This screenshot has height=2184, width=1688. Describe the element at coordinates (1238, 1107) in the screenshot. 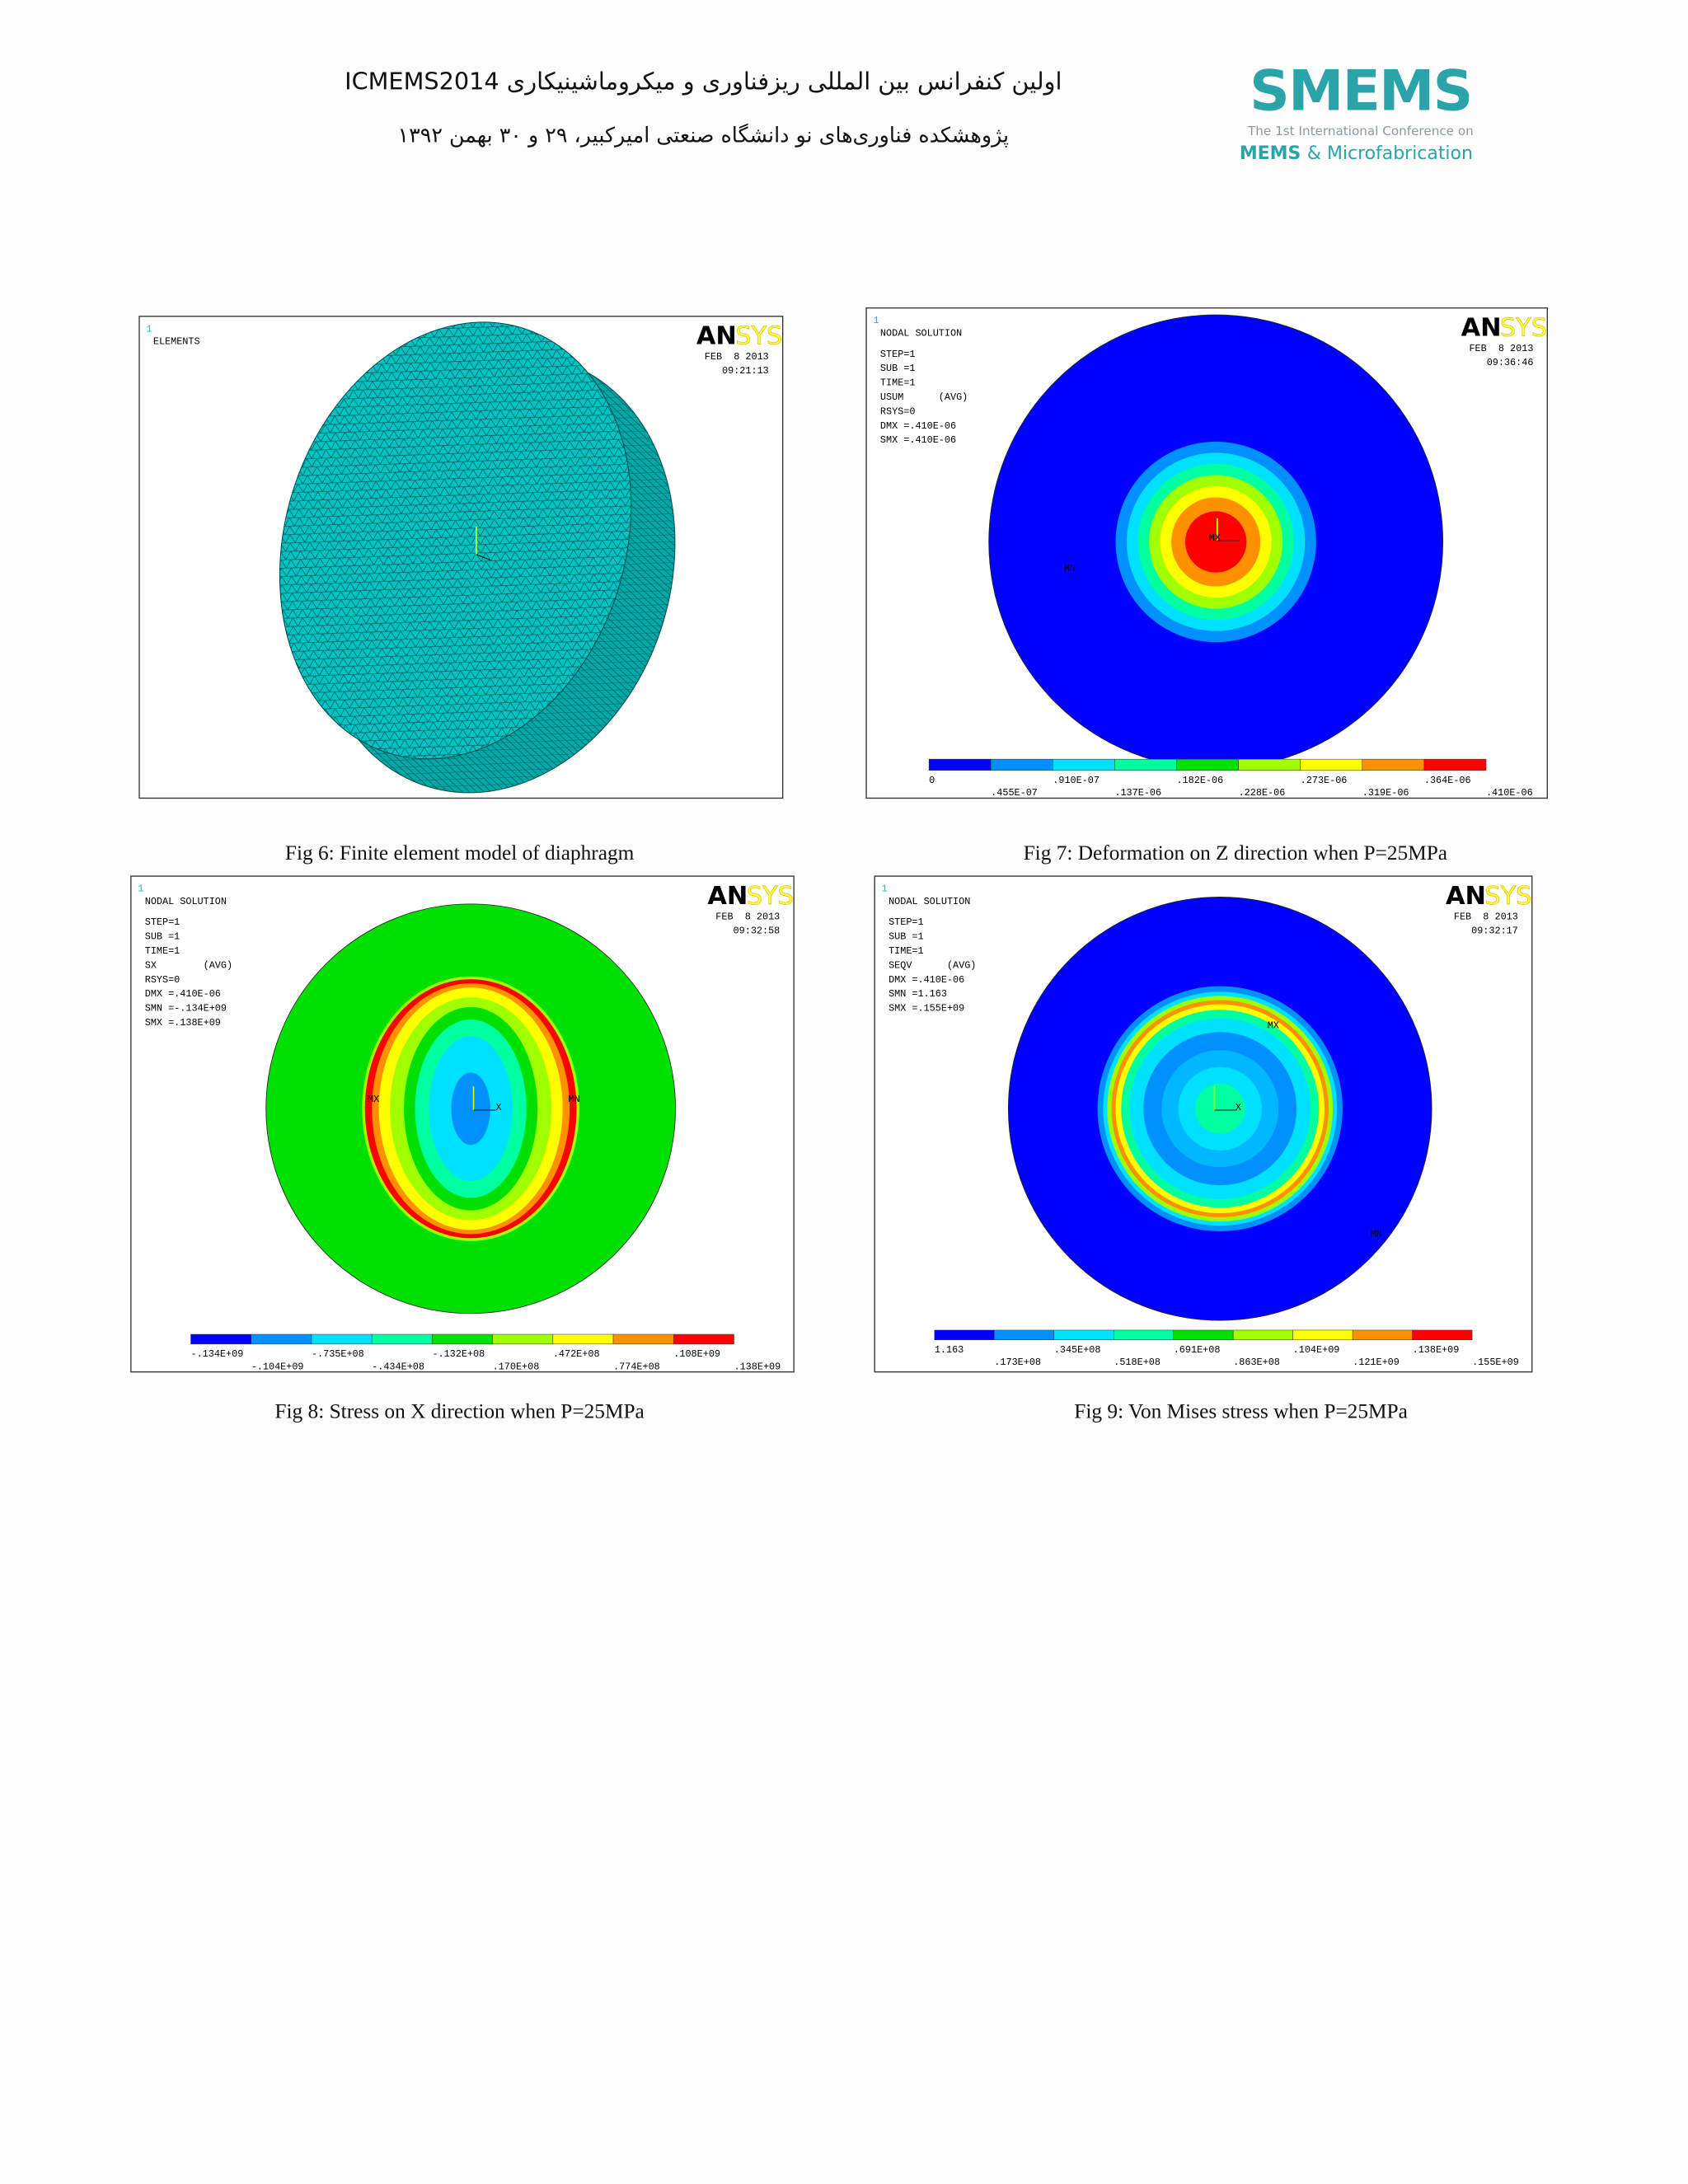

I see `plot-marker: X` at that location.